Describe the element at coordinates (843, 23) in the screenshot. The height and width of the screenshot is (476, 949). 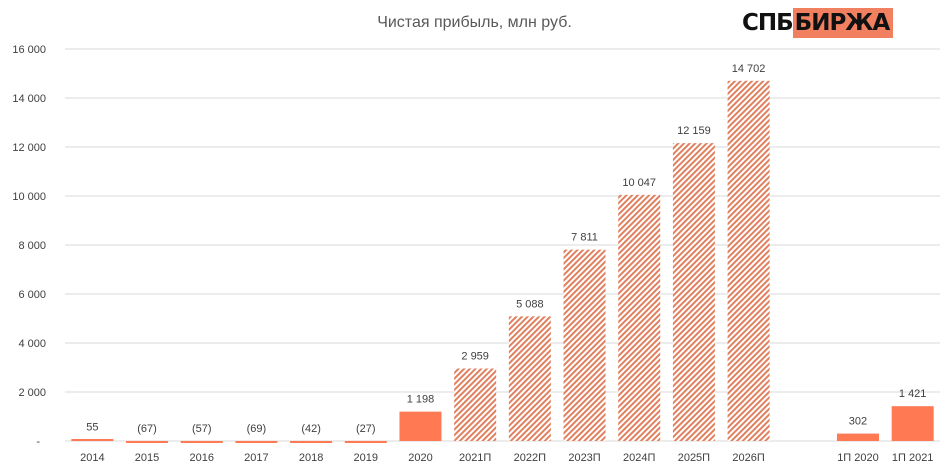
I see `logo-part-2: БИРЖА` at that location.